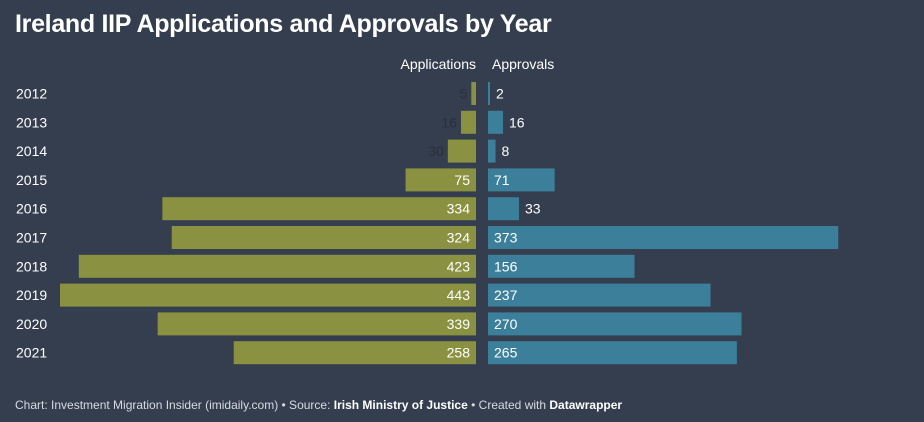  I want to click on applications-value: 30, so click(436, 151).